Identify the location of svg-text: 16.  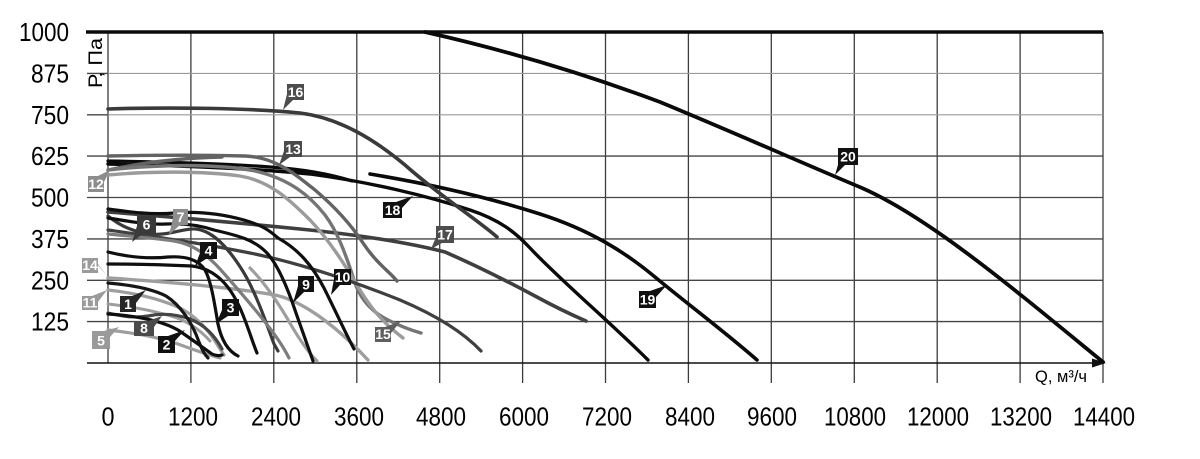
(296, 92).